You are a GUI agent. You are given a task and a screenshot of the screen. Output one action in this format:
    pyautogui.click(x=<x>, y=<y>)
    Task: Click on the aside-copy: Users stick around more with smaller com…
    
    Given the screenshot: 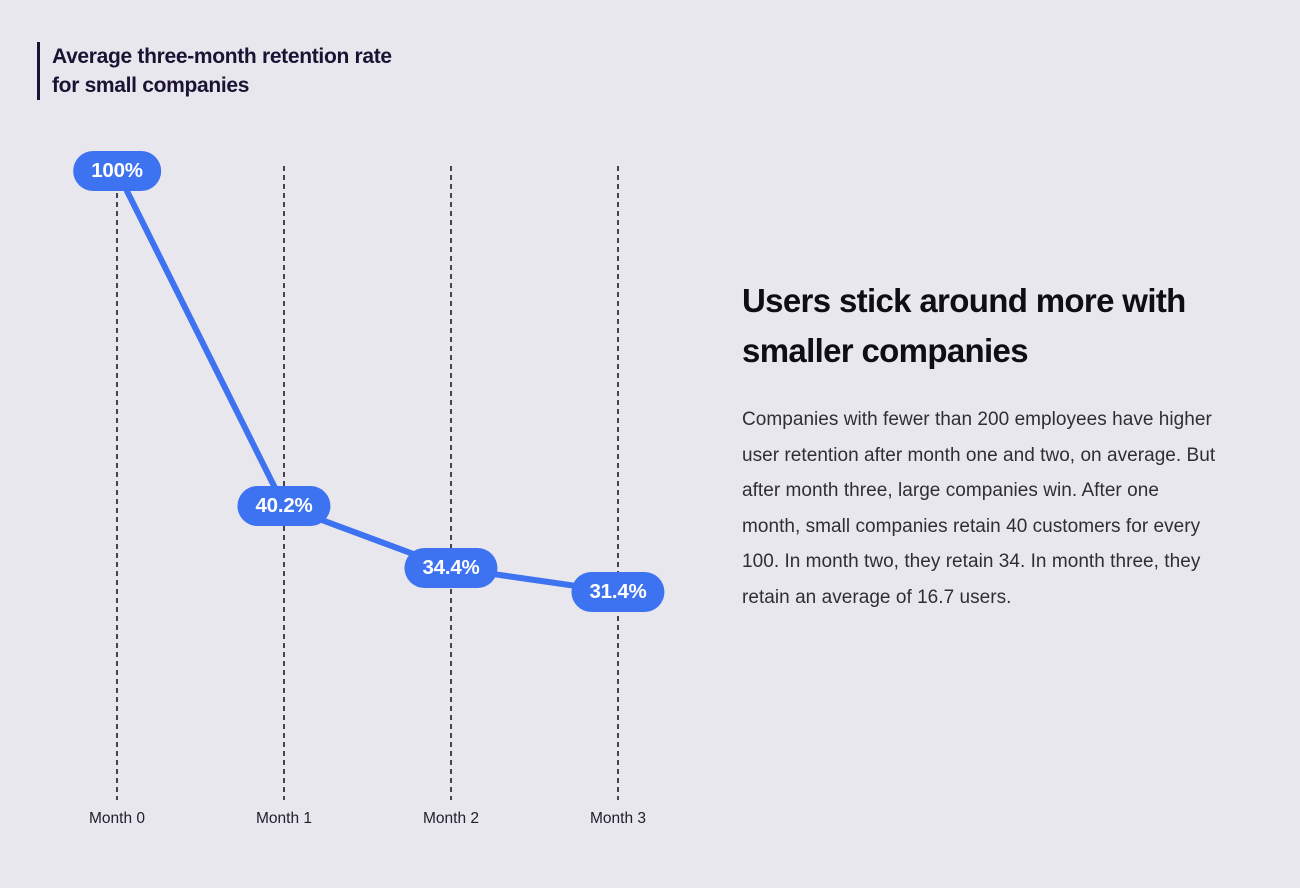 What is the action you would take?
    pyautogui.click(x=981, y=445)
    